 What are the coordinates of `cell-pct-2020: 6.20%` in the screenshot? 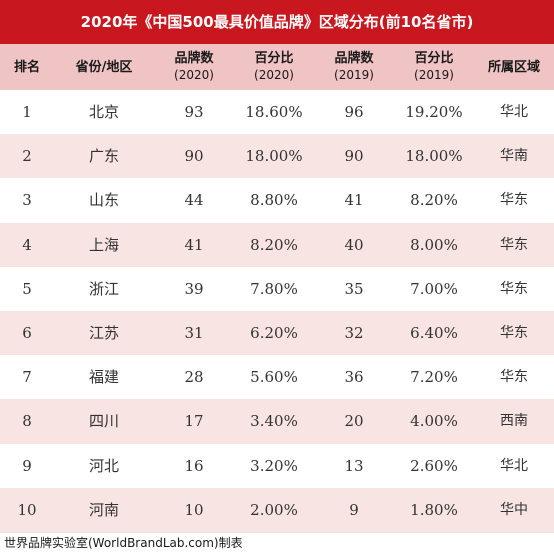 It's located at (274, 333).